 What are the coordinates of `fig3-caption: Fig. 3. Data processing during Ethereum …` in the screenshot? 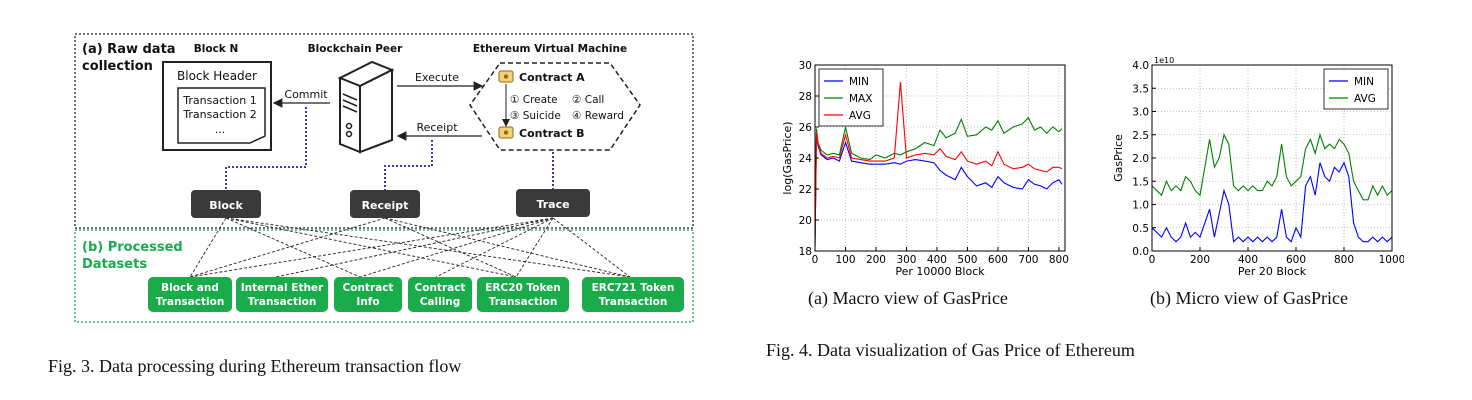 It's located at (255, 366).